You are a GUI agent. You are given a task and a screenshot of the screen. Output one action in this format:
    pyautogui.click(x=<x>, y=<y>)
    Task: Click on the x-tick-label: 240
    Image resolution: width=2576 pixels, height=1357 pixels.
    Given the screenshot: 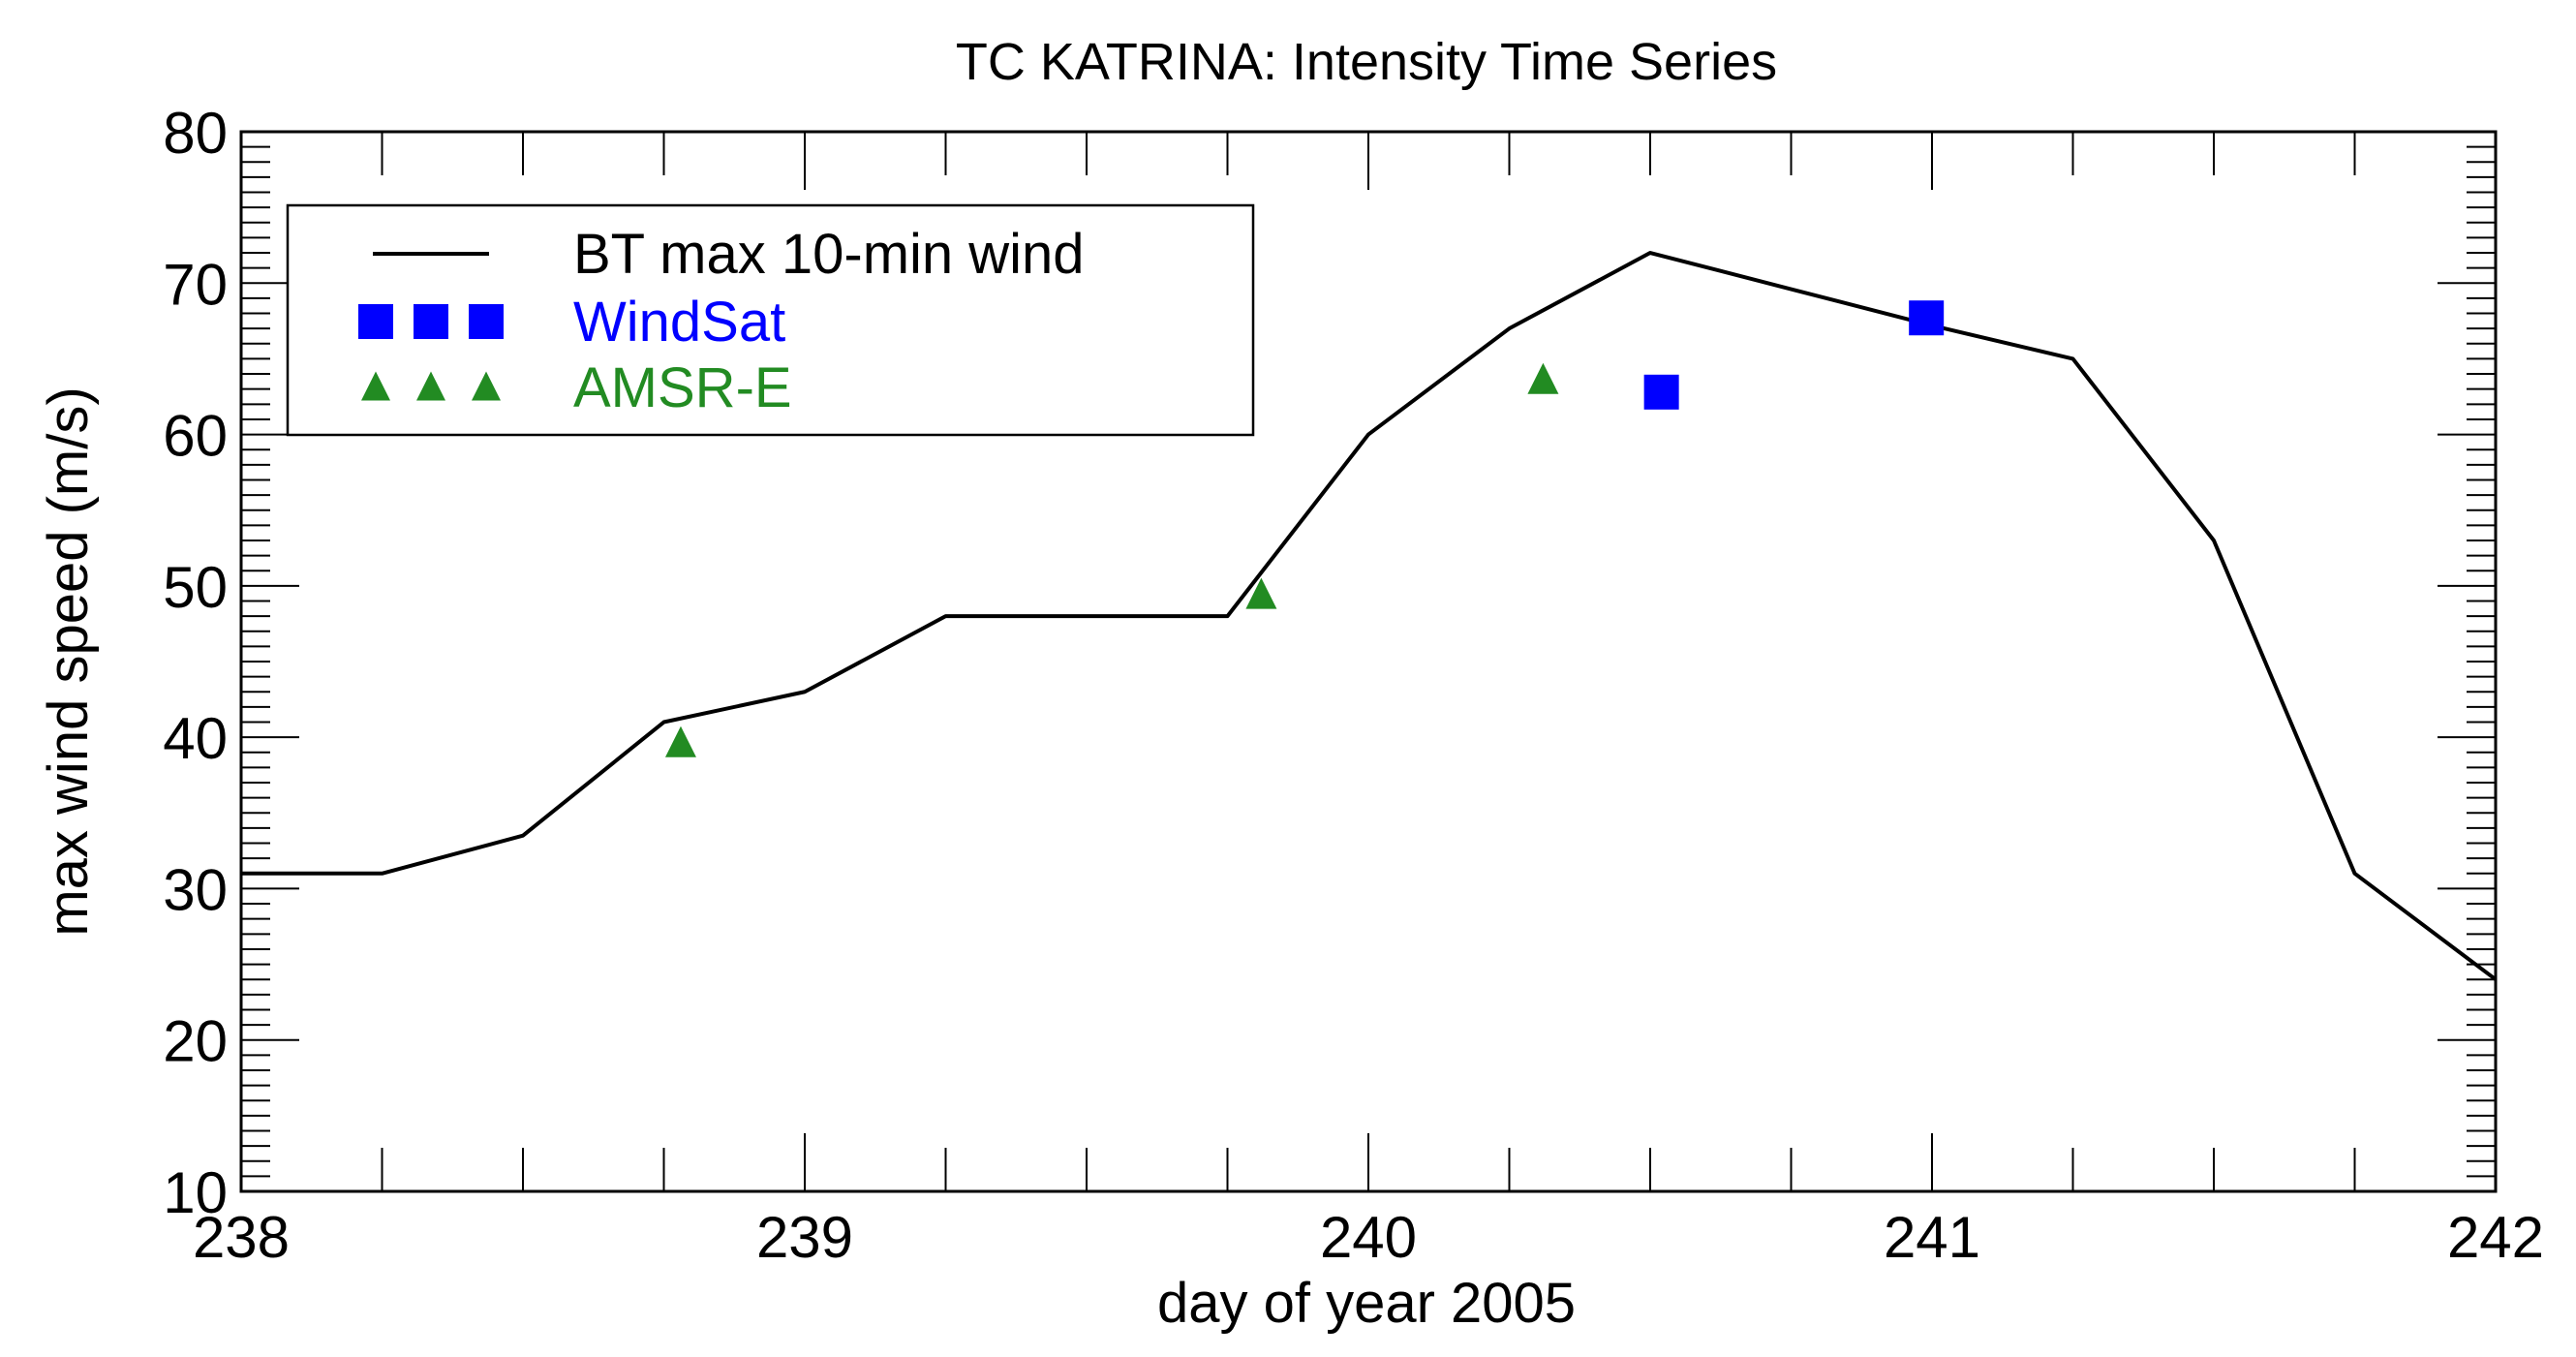 What is the action you would take?
    pyautogui.click(x=1368, y=1237)
    